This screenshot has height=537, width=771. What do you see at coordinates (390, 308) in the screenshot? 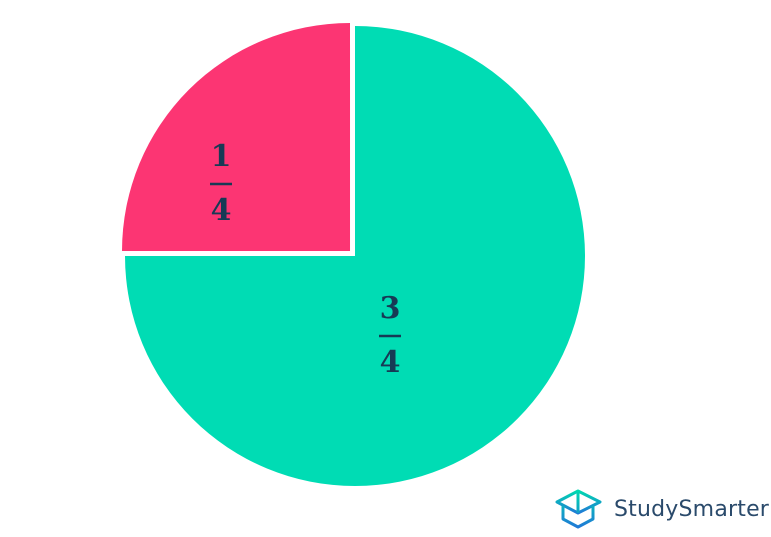
I see `numerator: 3` at bounding box center [390, 308].